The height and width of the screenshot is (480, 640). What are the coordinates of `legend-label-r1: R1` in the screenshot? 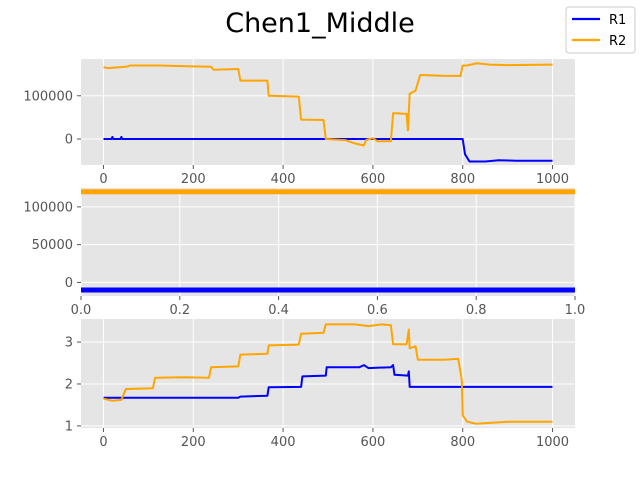 It's located at (617, 20).